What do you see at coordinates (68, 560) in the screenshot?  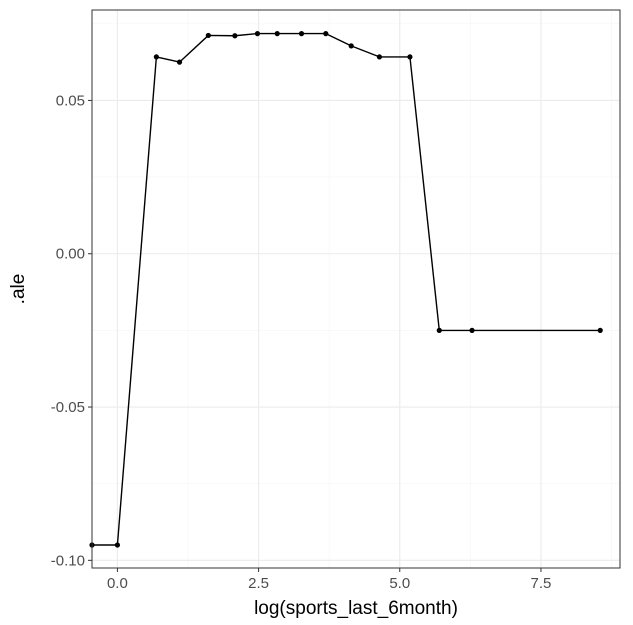 I see `y-tick-label: -0.10` at bounding box center [68, 560].